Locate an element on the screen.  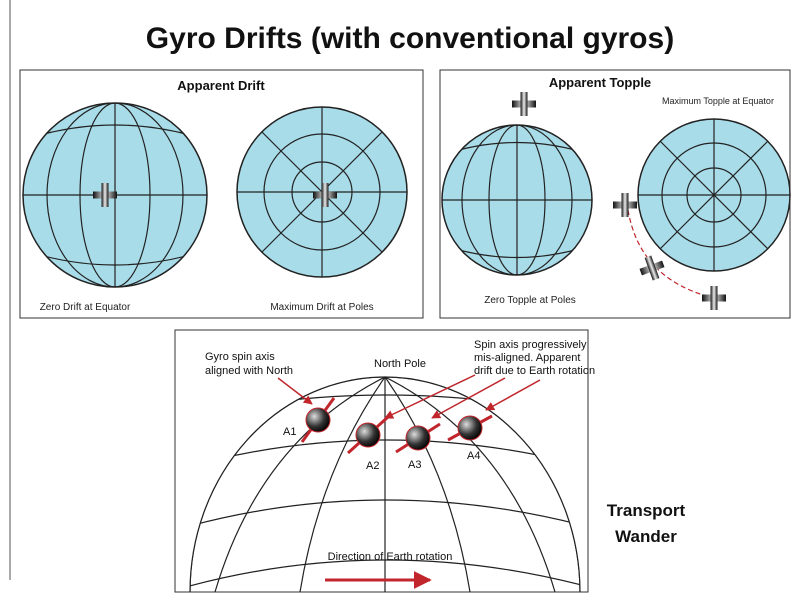
gyro-label: A2 is located at coordinates (372, 466).